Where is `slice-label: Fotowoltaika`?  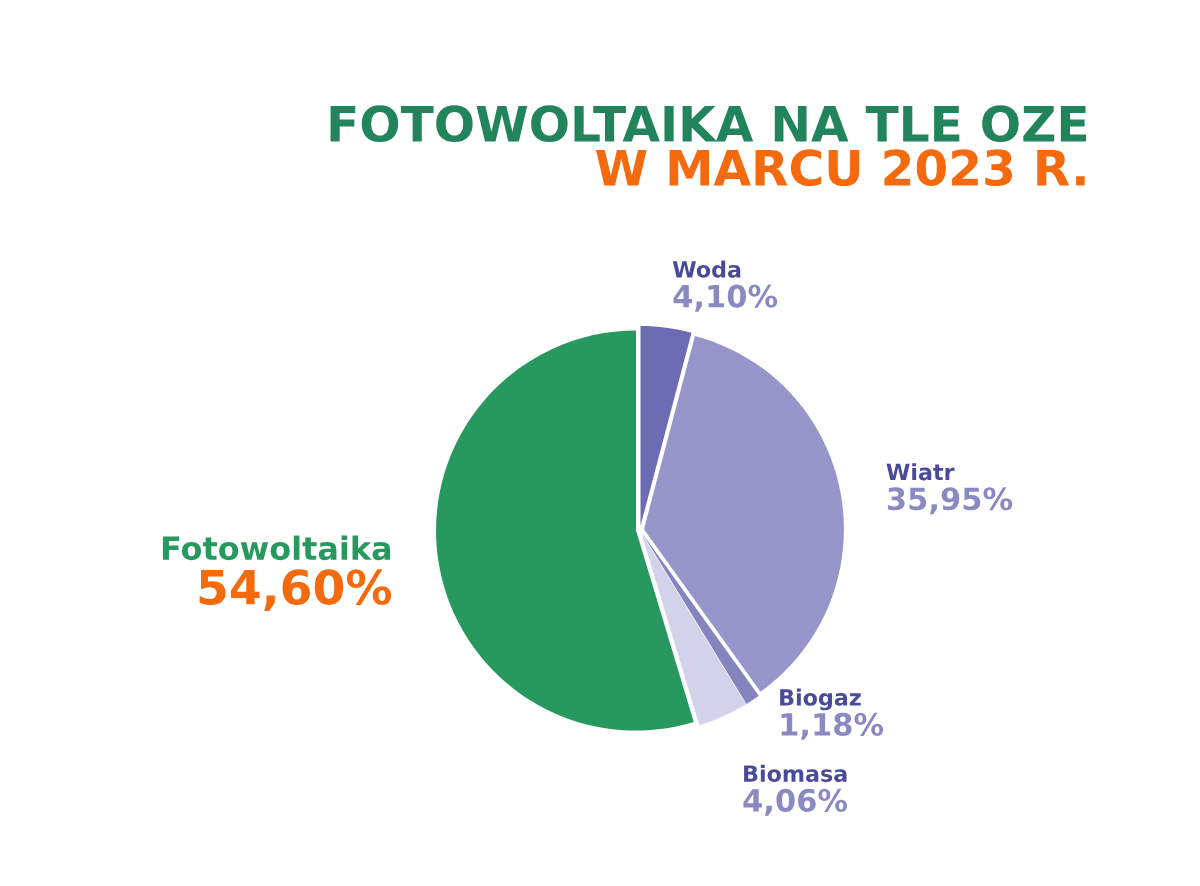 slice-label: Fotowoltaika is located at coordinates (276, 548).